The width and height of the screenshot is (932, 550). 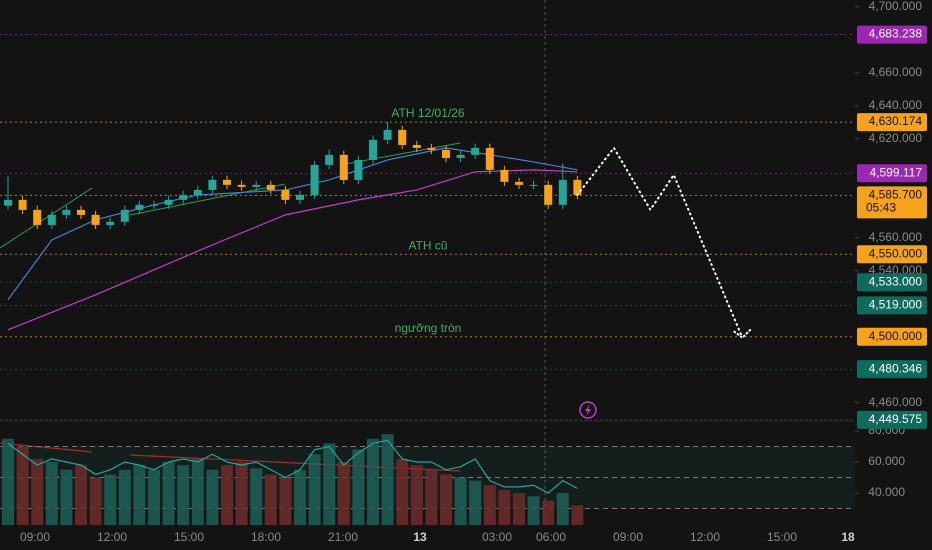 I want to click on y-tick-label: 4,640.000, so click(x=896, y=105).